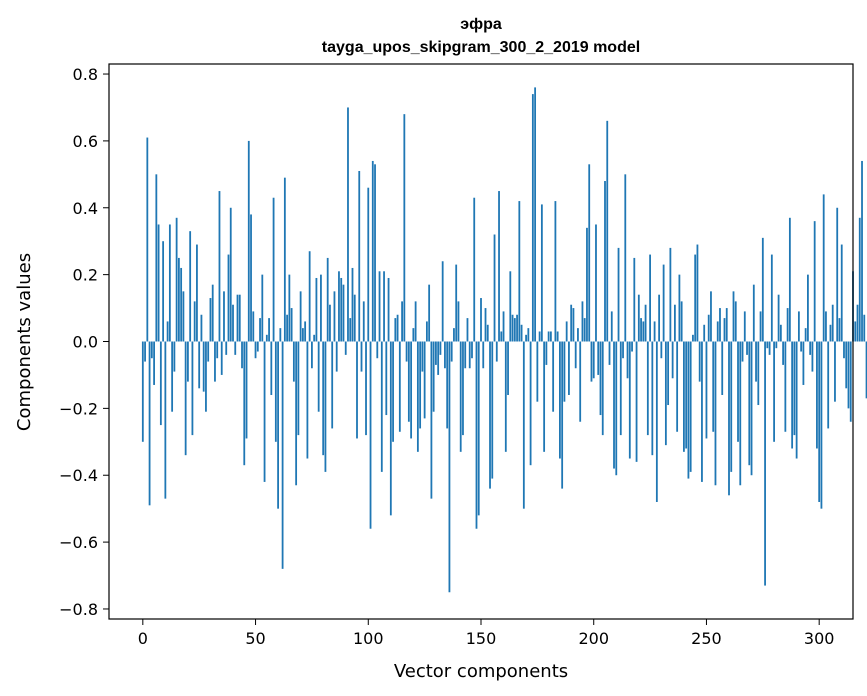 Image resolution: width=867 pixels, height=696 pixels. I want to click on y-tick-label: 0.4, so click(85, 208).